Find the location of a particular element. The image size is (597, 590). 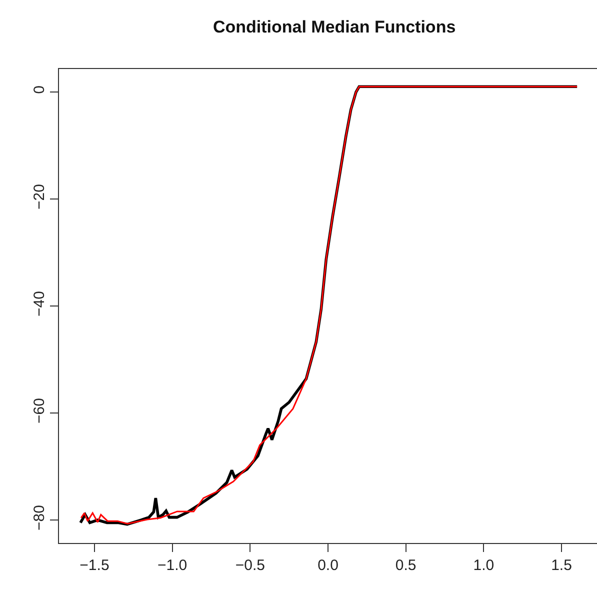

chart-title: Conditional Median Functions is located at coordinates (334, 27).